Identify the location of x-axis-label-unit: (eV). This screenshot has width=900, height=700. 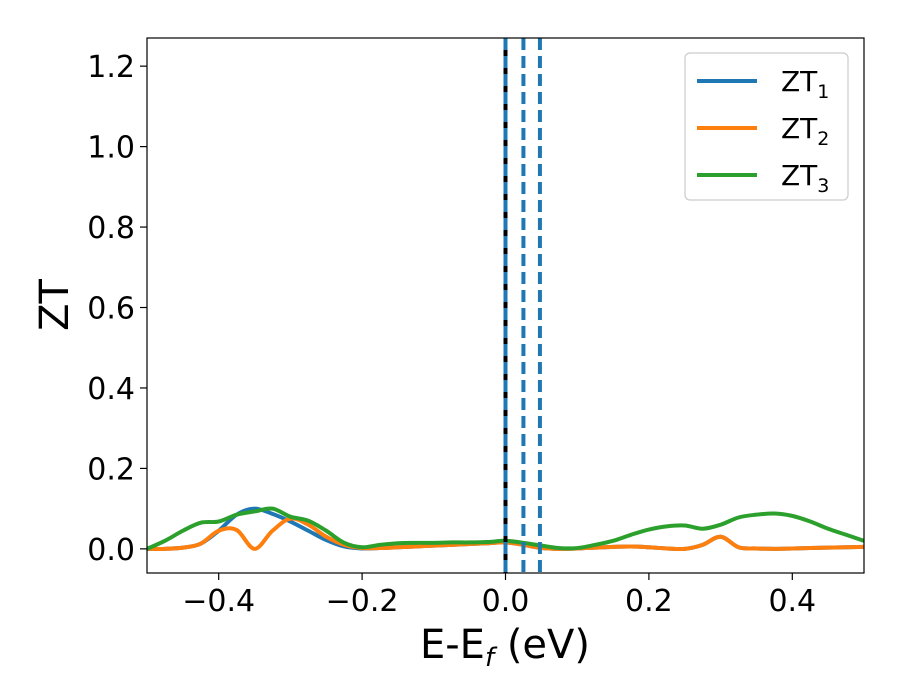
(542, 645).